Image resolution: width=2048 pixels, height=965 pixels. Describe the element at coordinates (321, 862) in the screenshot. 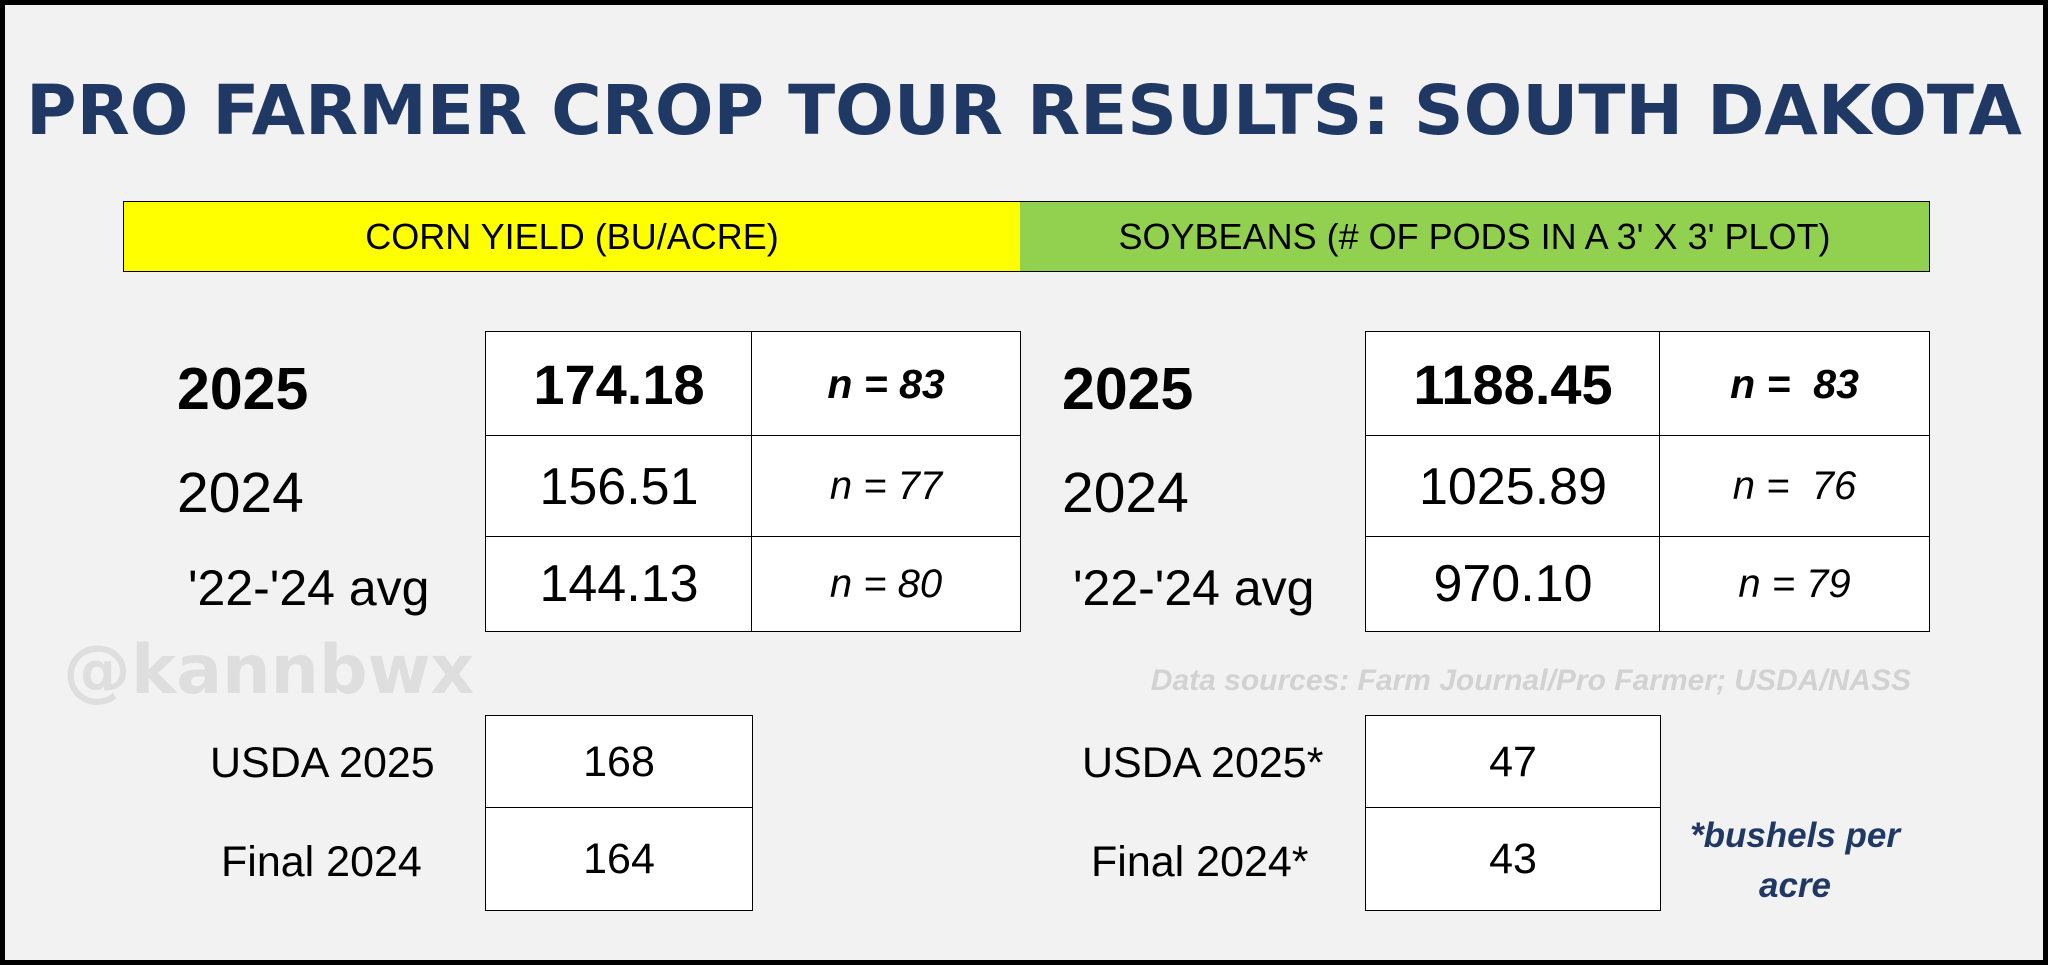

I see `corn-final-label: Final 2024` at that location.